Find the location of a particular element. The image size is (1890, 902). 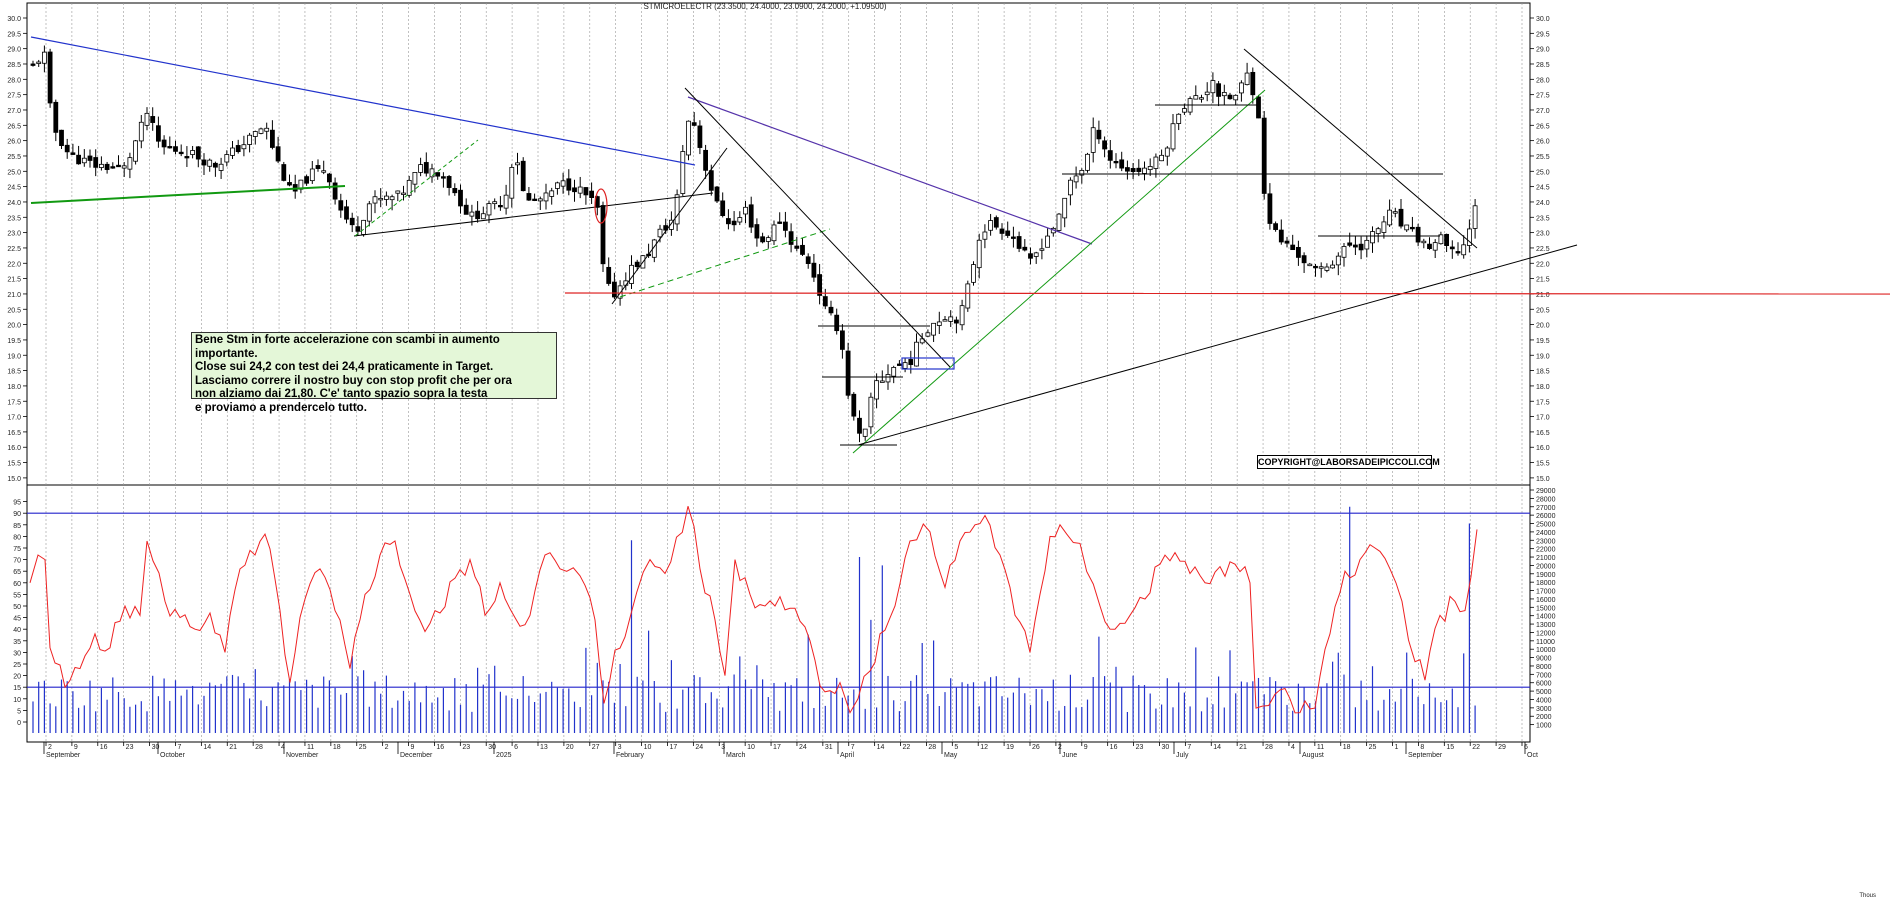

price-label-right: 25.5 is located at coordinates (1543, 157).